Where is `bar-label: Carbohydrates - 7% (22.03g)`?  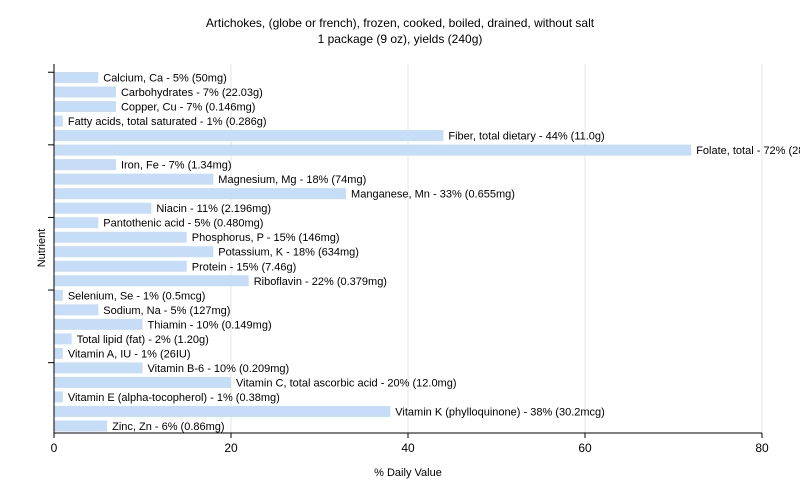
bar-label: Carbohydrates - 7% (22.03g) is located at coordinates (192, 93).